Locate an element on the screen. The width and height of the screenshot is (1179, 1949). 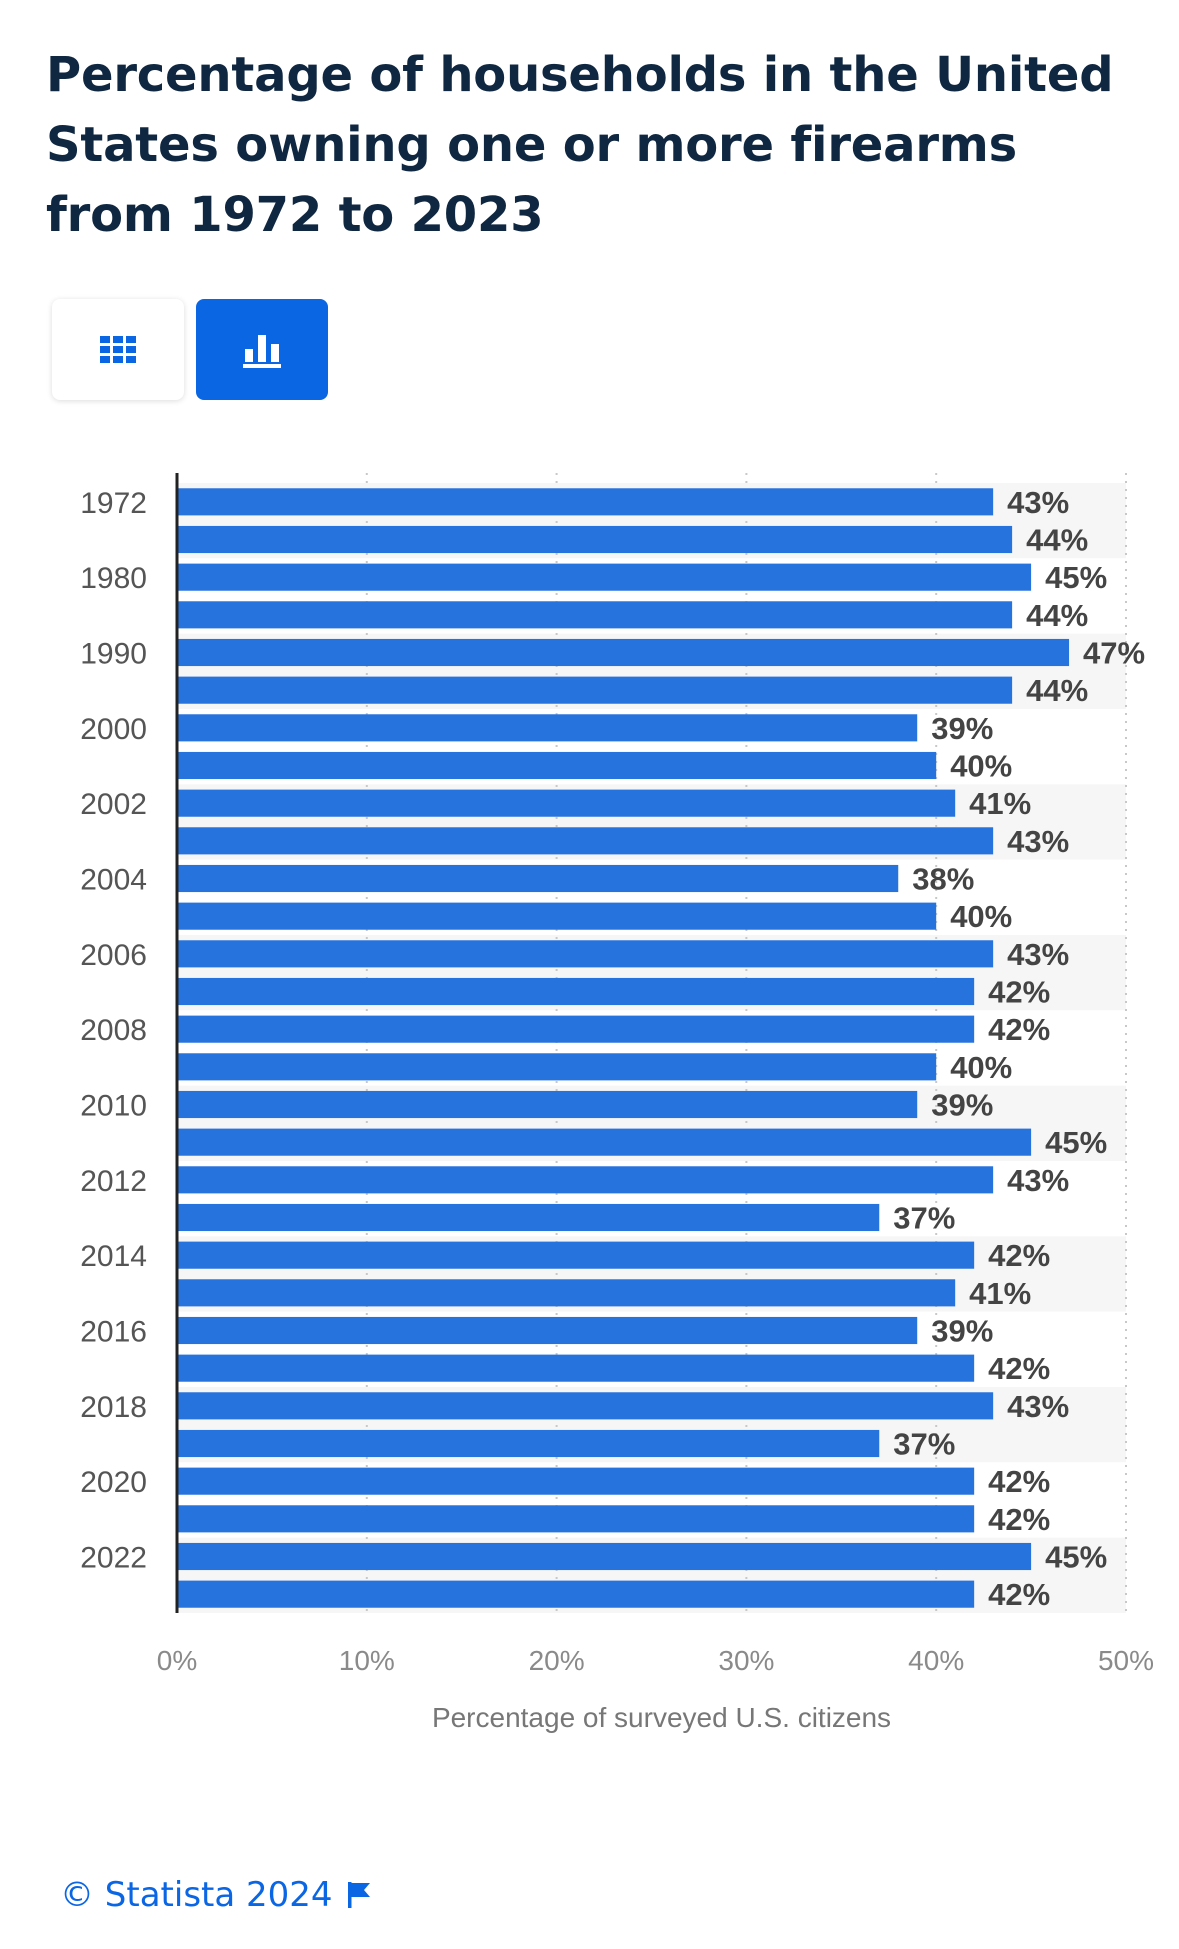
table-view-button is located at coordinates (118, 349).